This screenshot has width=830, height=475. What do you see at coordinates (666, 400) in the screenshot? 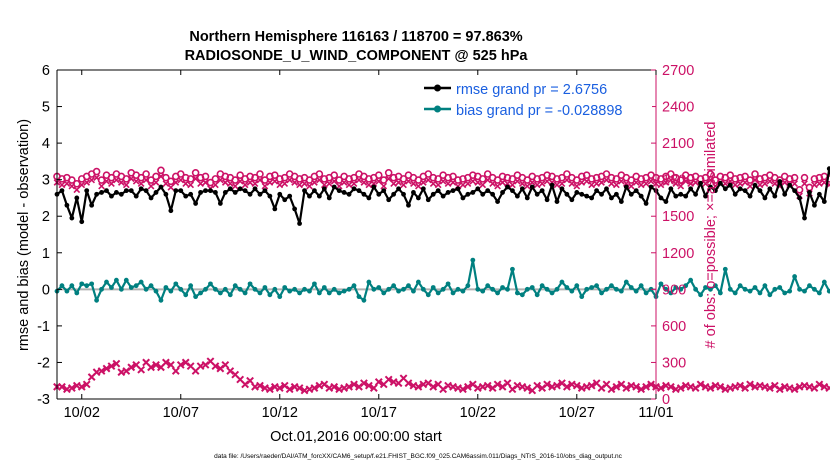
I see `right-tick-label: 0` at bounding box center [666, 400].